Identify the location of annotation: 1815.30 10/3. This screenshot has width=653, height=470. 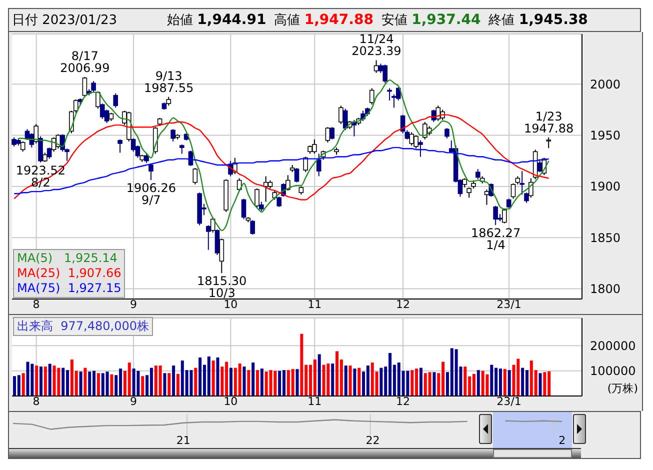
(222, 287).